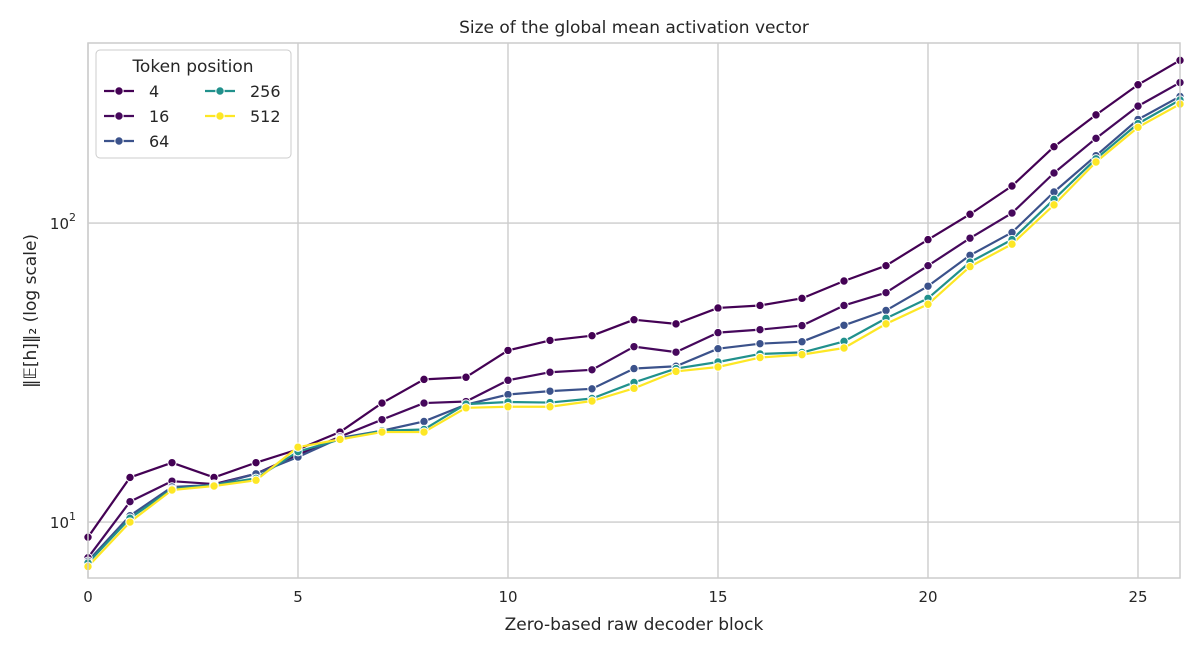  Describe the element at coordinates (615, 597) in the screenshot. I see `x-tick-labels: 0 5 10 15 20 25` at that location.